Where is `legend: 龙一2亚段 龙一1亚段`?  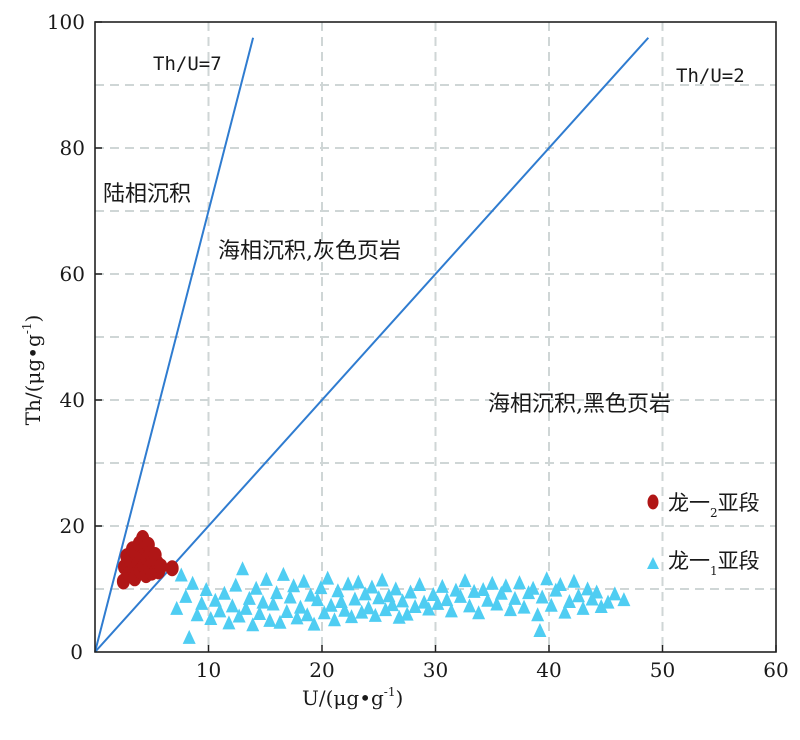 legend: 龙一2亚段 龙一1亚段 is located at coordinates (703, 534).